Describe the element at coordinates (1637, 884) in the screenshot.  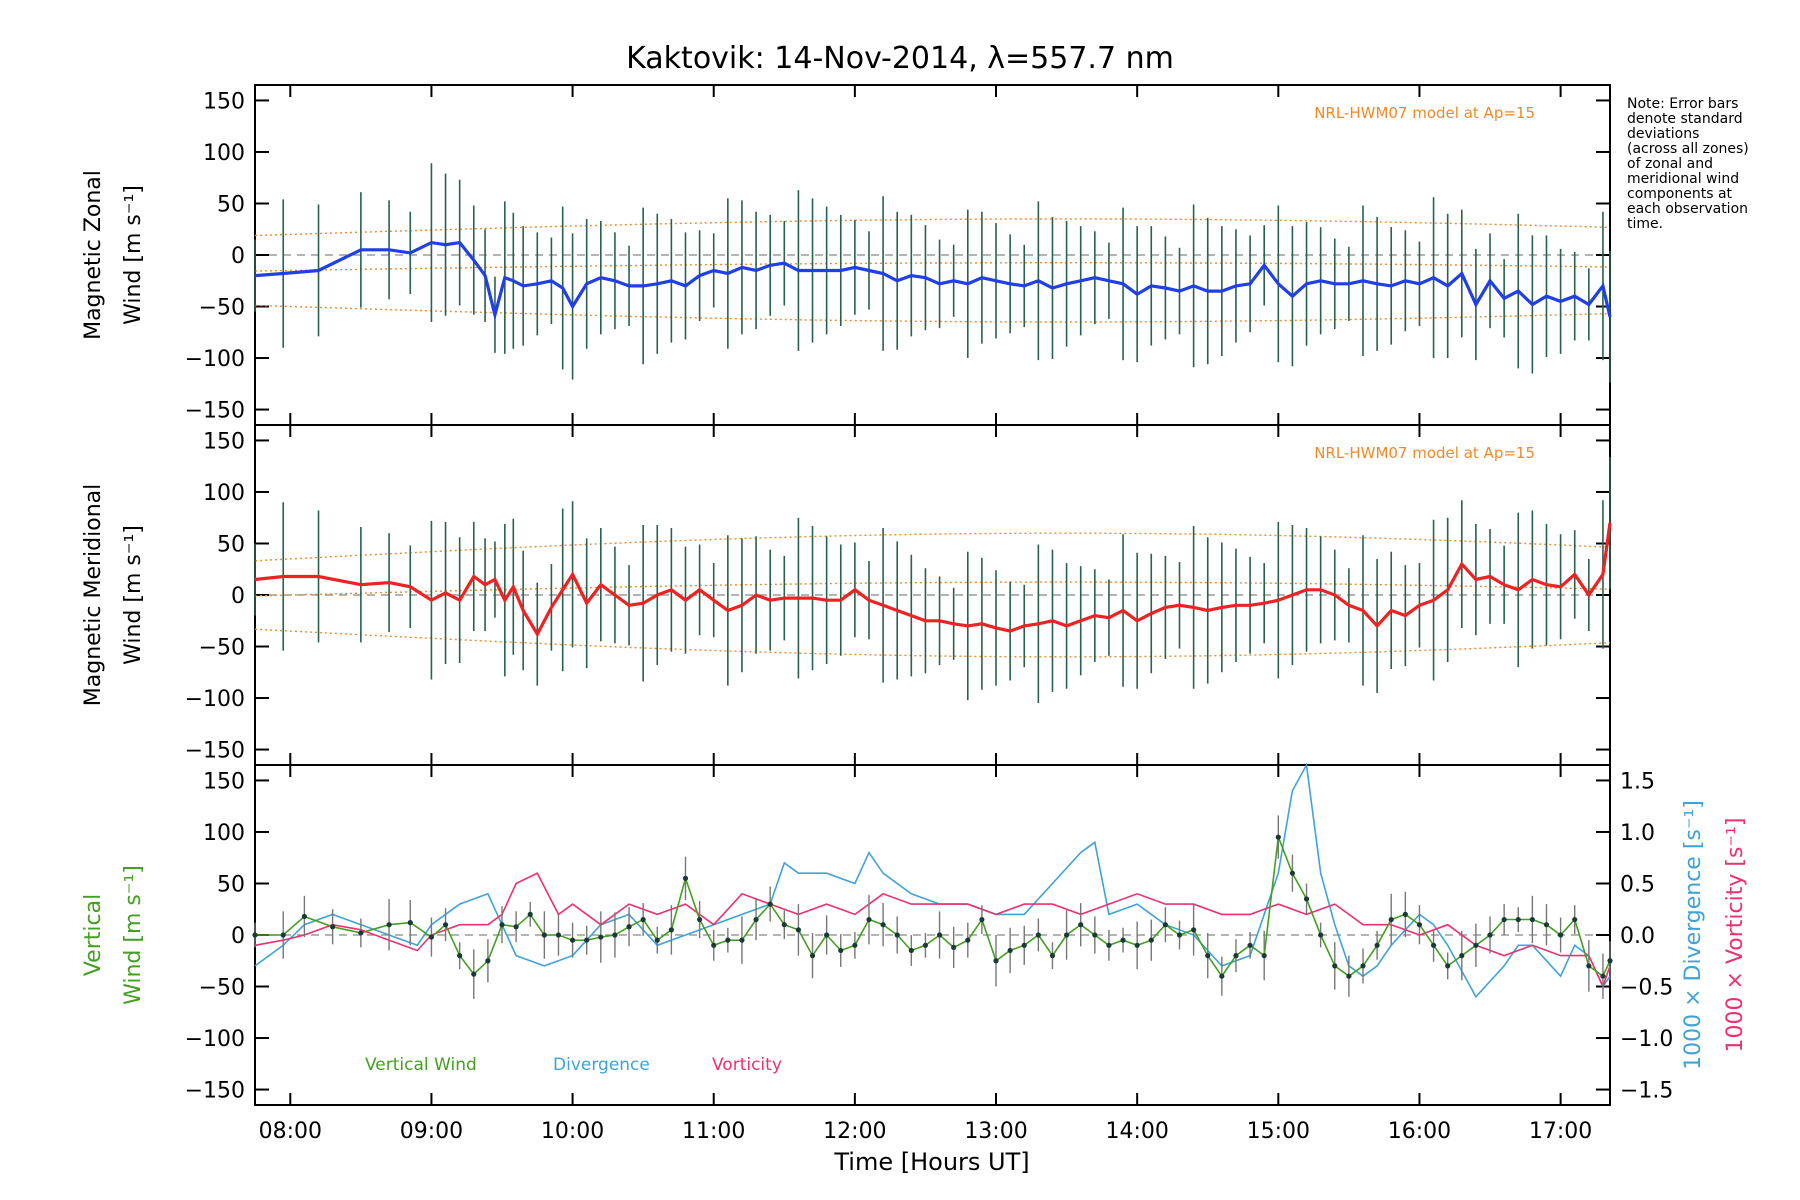
I see `y2-tick-label: 0.5` at that location.